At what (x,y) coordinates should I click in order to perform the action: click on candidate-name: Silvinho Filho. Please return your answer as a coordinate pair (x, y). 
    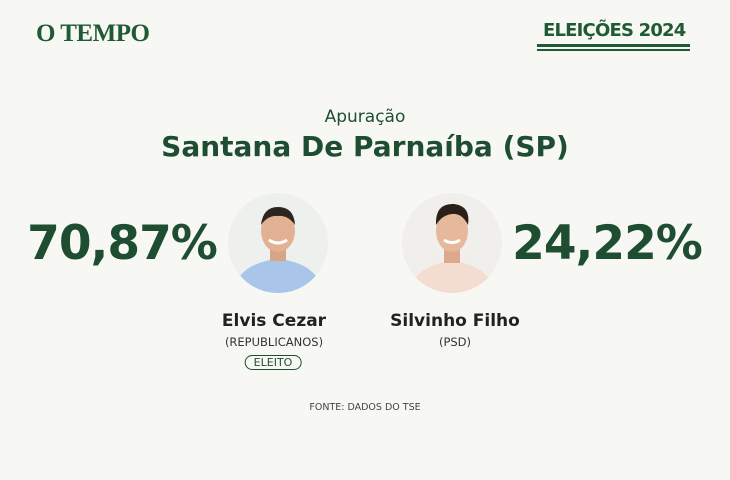
    Looking at the image, I should click on (455, 321).